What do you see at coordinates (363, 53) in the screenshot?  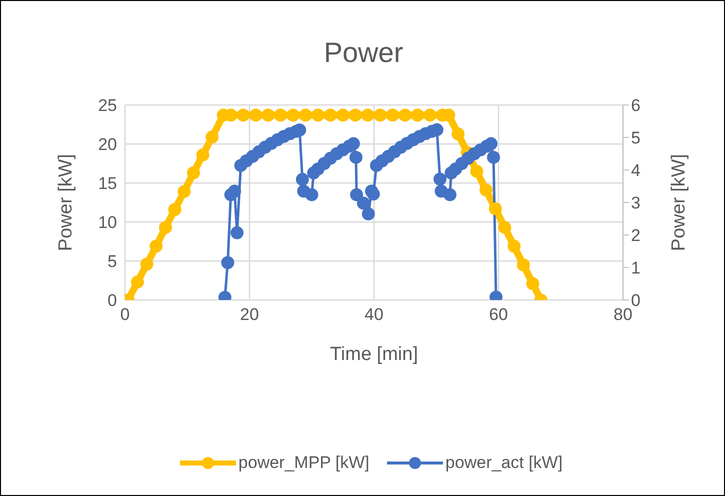 I see `chart-title: Power` at bounding box center [363, 53].